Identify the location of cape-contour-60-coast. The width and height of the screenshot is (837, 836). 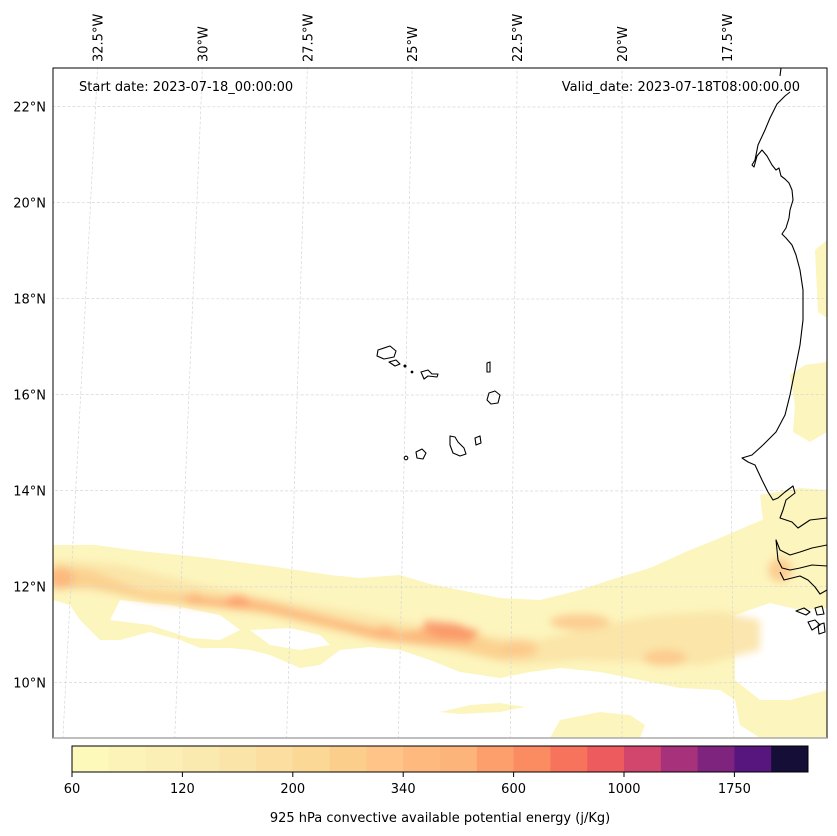
(808, 402).